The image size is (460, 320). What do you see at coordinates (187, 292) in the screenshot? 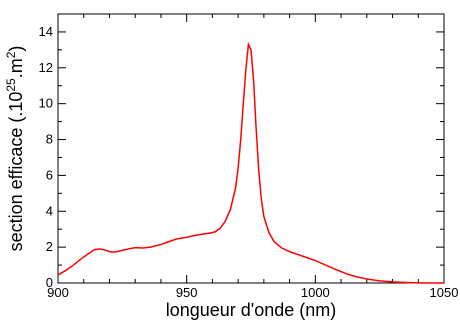
I see `x-tick-label: 950` at bounding box center [187, 292].